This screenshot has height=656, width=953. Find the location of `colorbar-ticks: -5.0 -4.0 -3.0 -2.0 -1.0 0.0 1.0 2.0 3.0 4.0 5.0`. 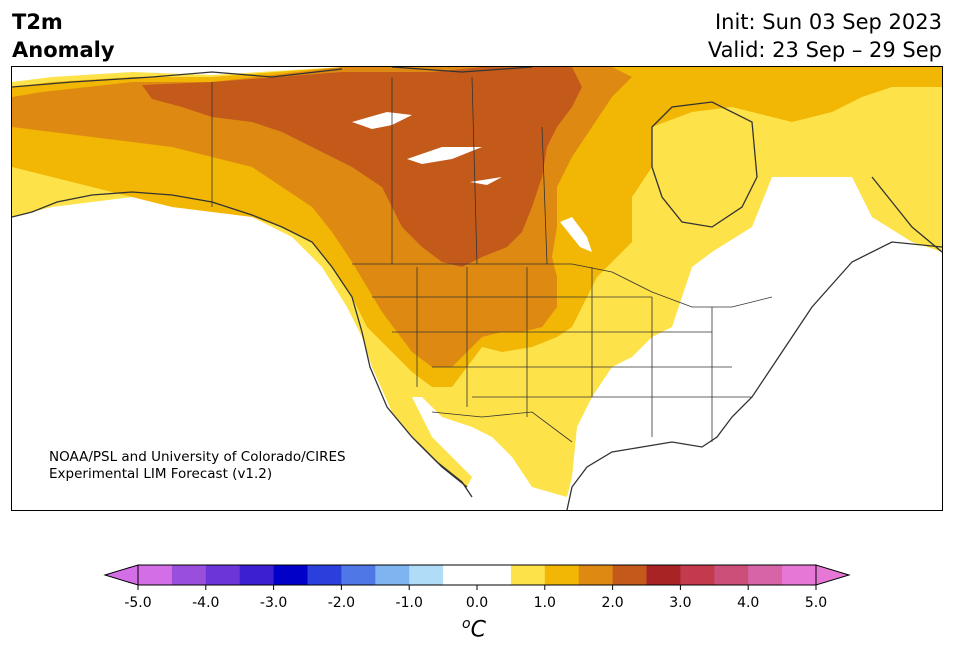

colorbar-ticks: -5.0 -4.0 -3.0 -2.0 -1.0 0.0 1.0 2.0 3.0 4.0 5.0 is located at coordinates (475, 598).